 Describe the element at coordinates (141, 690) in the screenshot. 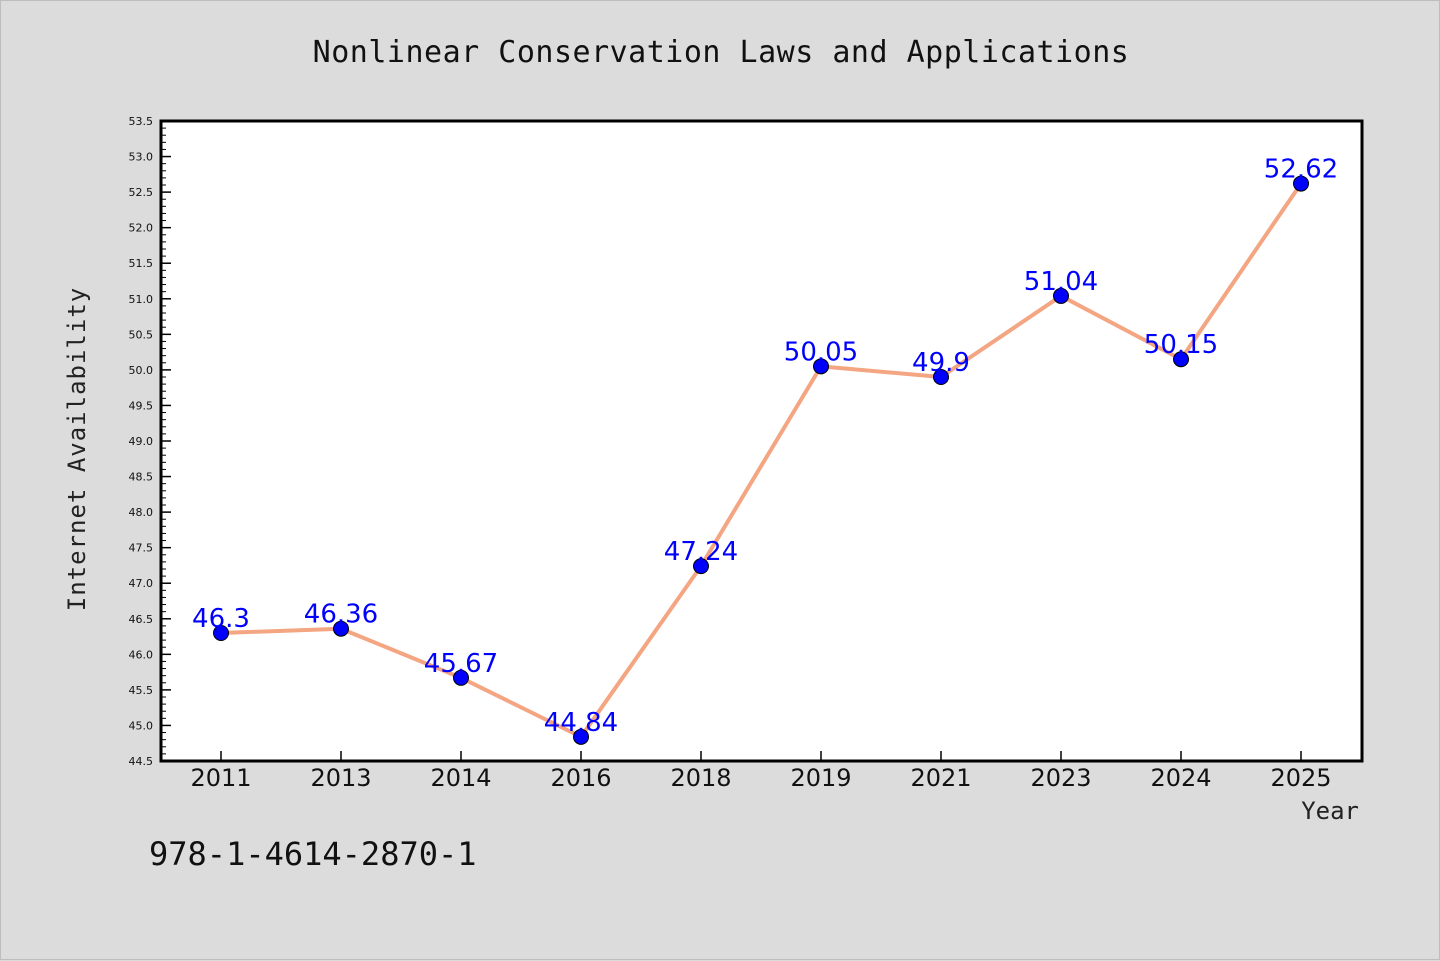

I see `y-tick-label: 45.5` at that location.